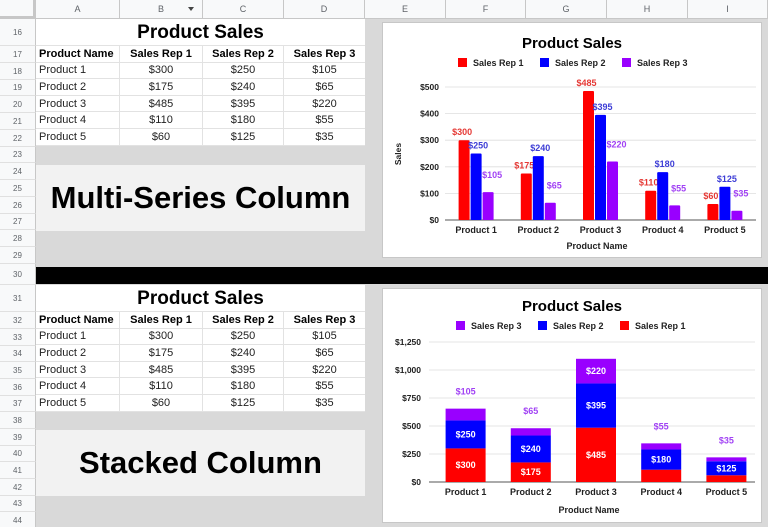  What do you see at coordinates (18, 354) in the screenshot?
I see `row-header-34: 34` at bounding box center [18, 354].